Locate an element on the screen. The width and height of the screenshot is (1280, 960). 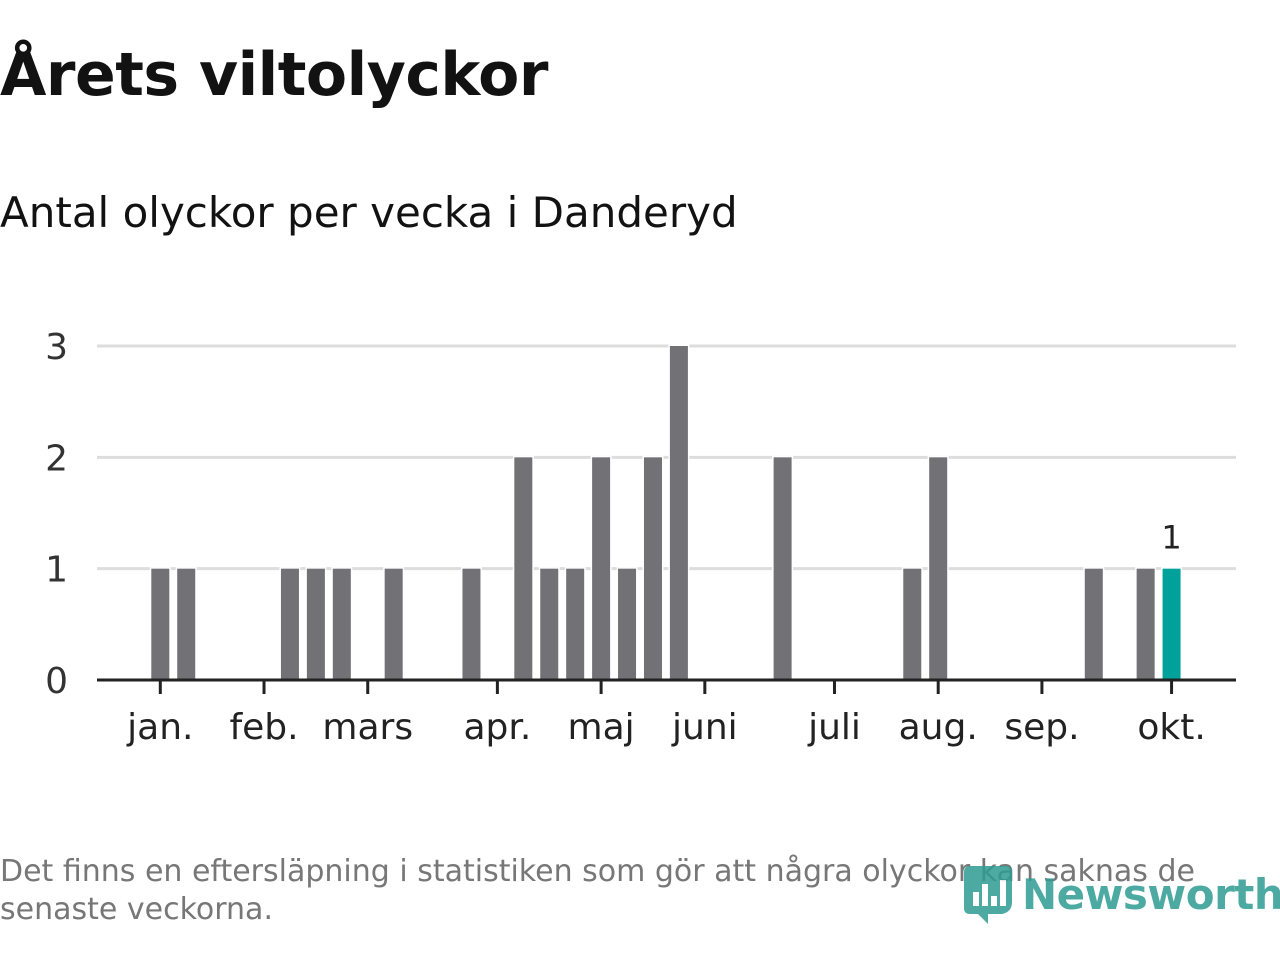
x-tick-label-1: jan. is located at coordinates (159, 727).